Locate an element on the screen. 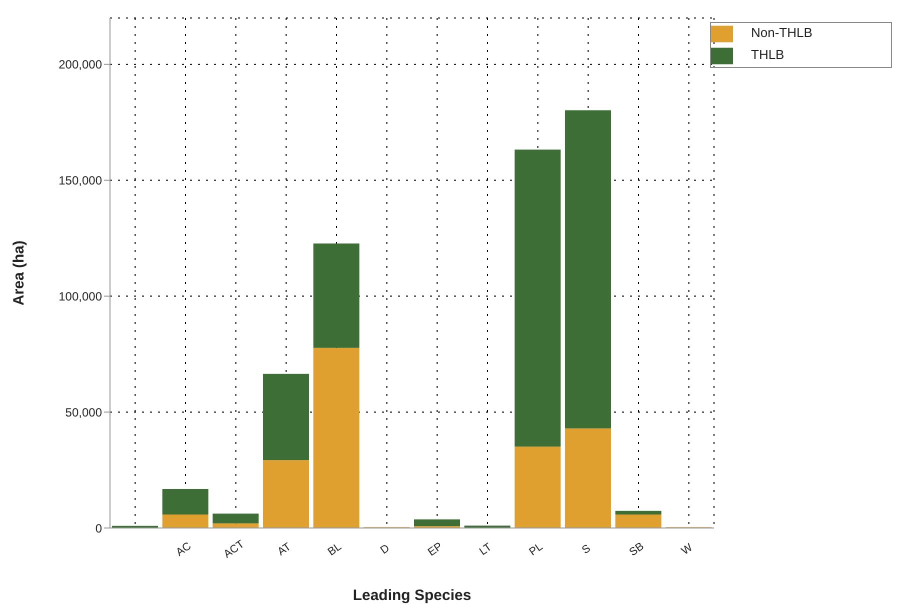 This screenshot has width=902, height=616. x-tick-label: BL is located at coordinates (335, 549).